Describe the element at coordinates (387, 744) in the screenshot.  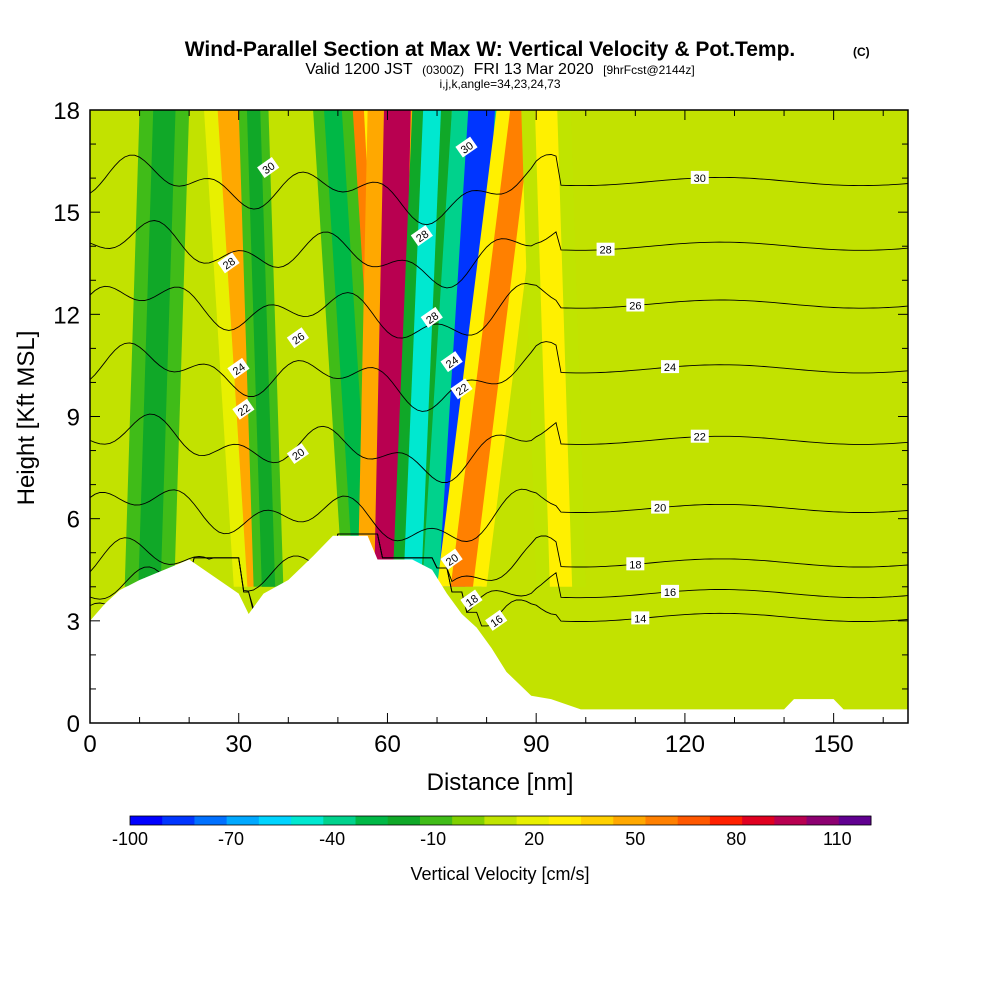
I see `x-tick-label: 60` at that location.